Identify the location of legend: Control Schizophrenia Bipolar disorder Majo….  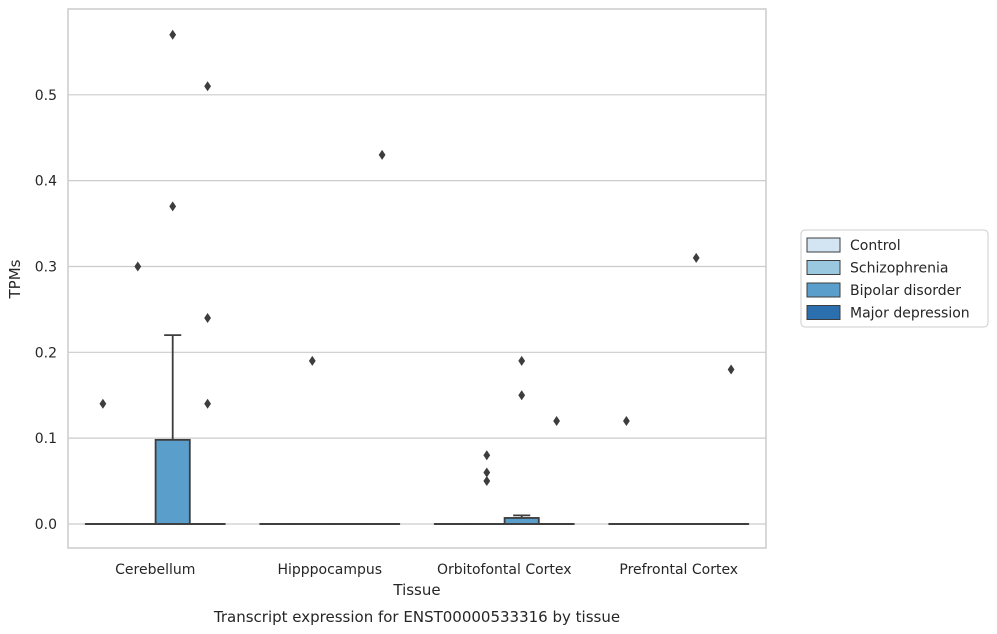
(894, 278).